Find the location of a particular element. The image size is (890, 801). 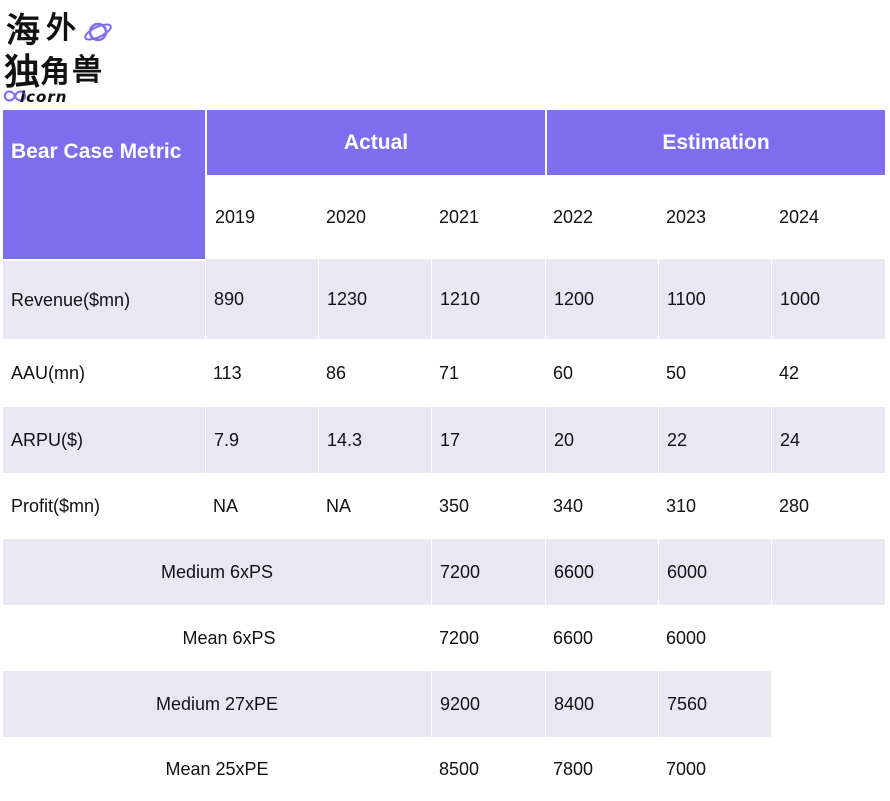

valuation-row: Mean 6xPS 7200 6600 6000 is located at coordinates (444, 638).